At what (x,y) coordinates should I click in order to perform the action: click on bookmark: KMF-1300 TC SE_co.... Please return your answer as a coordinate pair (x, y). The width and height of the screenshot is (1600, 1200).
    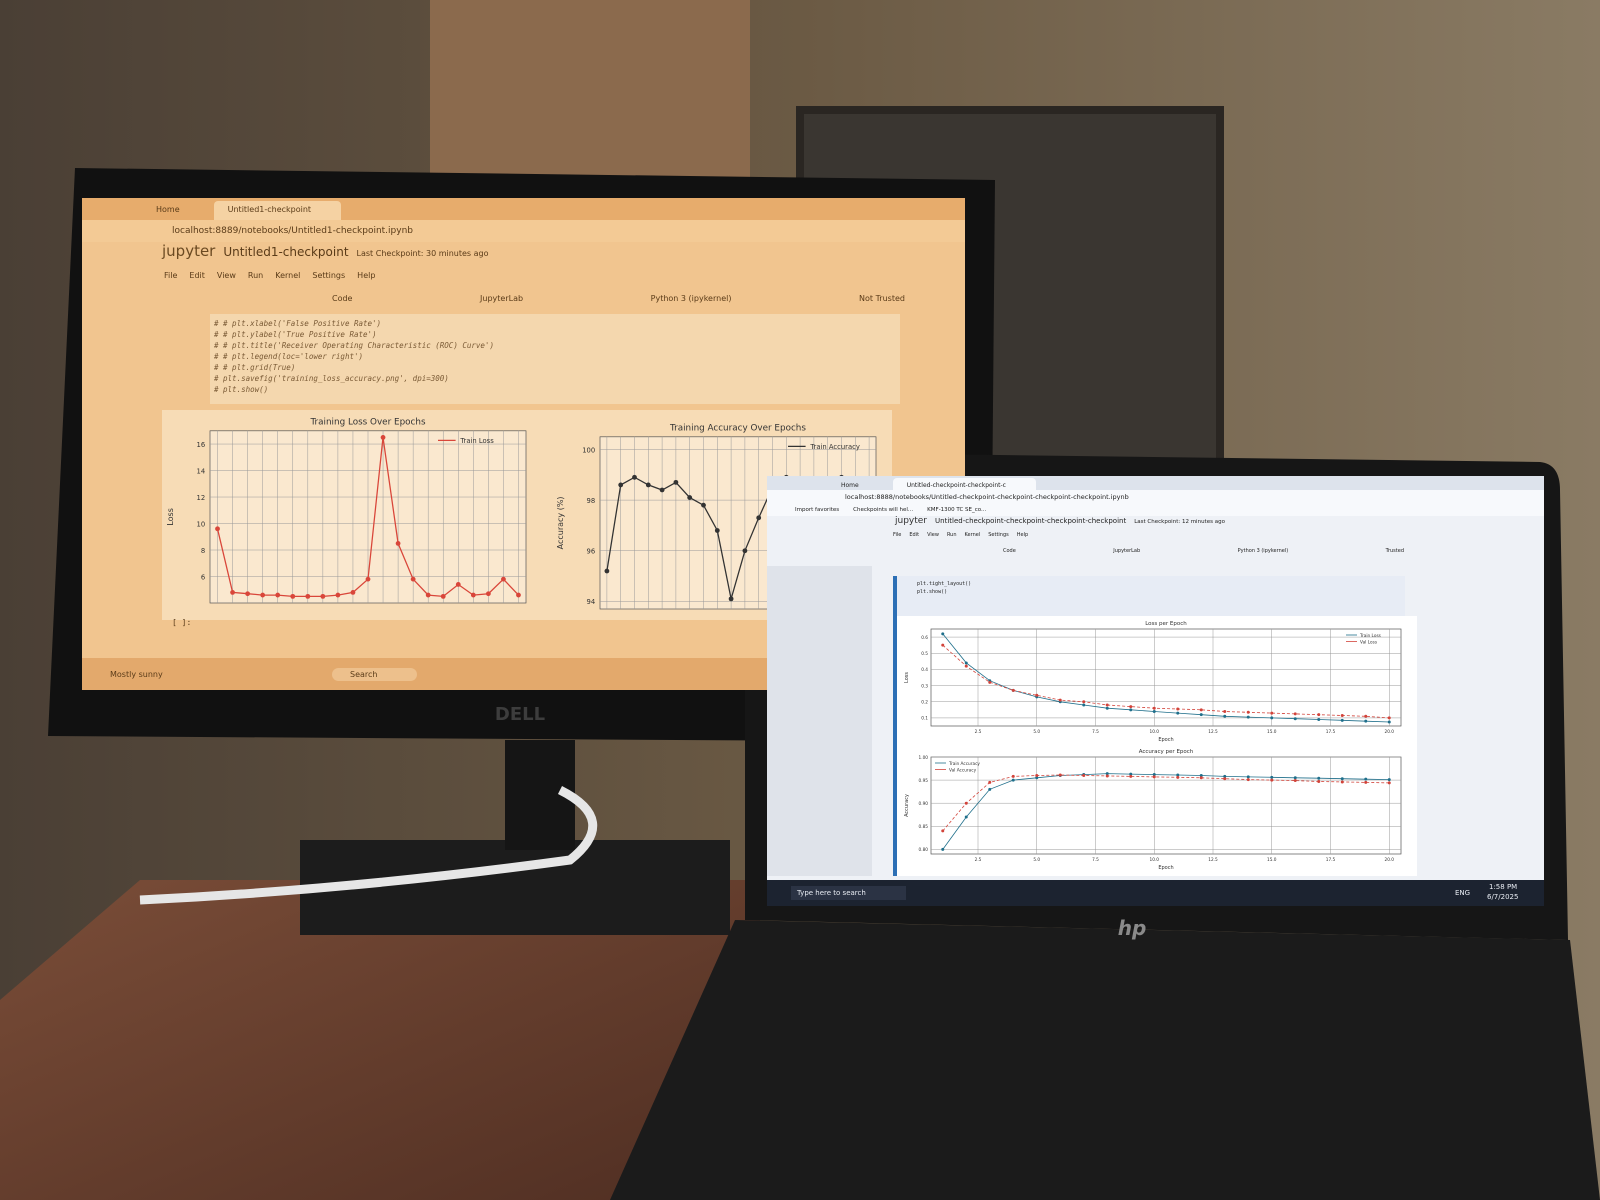
    Looking at the image, I should click on (957, 510).